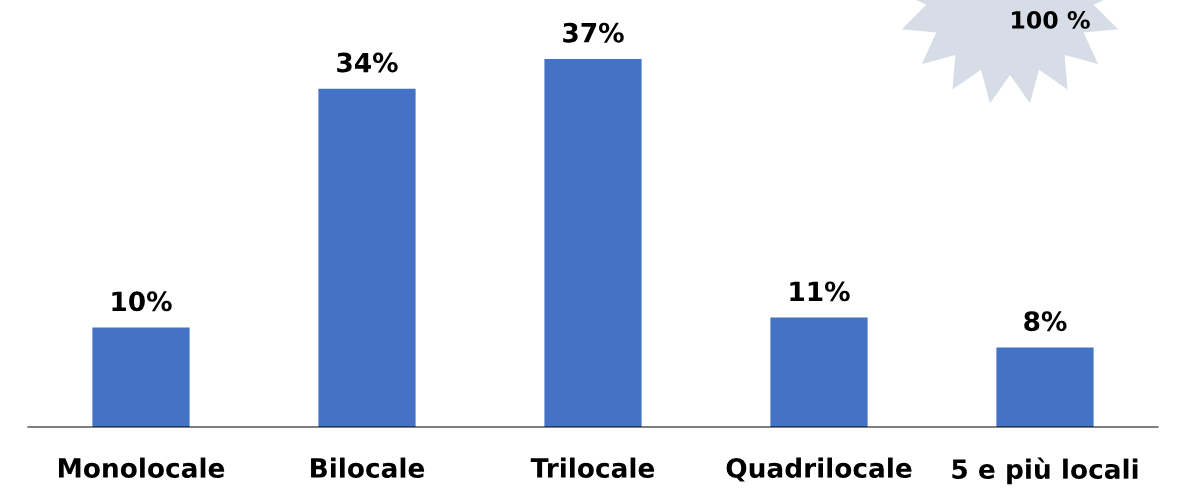 Image resolution: width=1177 pixels, height=498 pixels. I want to click on x-tick-label: Quadrilocale, so click(819, 469).